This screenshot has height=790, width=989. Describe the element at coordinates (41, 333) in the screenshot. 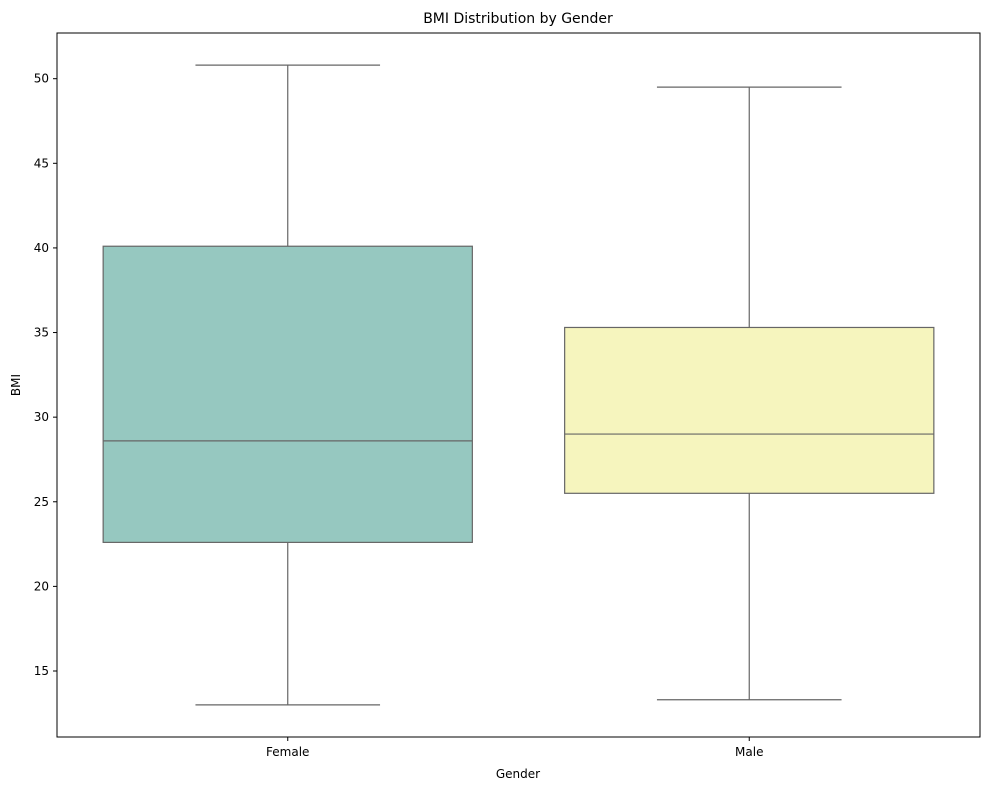

I see `y-tick-label: 35` at that location.